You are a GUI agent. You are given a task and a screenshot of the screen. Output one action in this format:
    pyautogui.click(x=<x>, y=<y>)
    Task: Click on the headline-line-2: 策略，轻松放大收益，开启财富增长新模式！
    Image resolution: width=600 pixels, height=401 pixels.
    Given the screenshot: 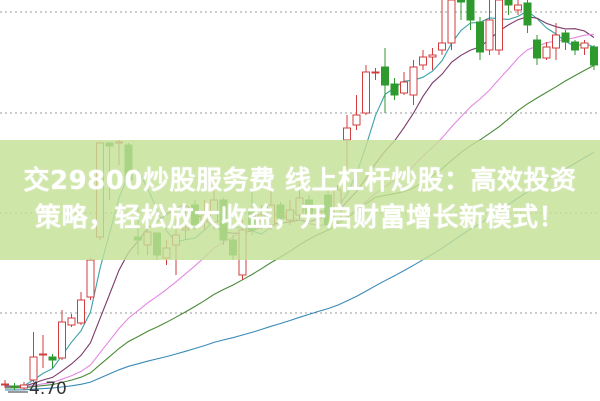 What is the action you would take?
    pyautogui.click(x=299, y=218)
    